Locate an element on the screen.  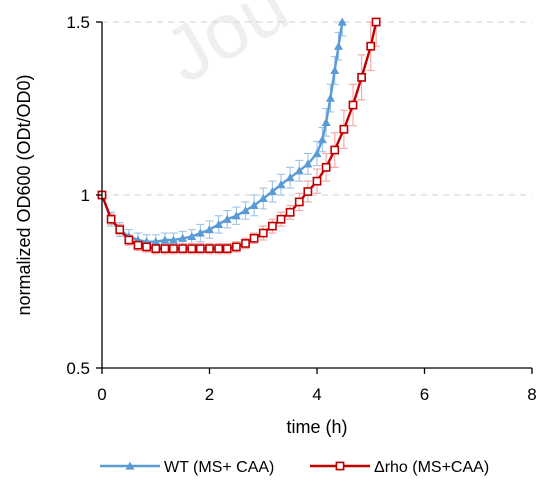
y-tick-label-0: 0.5 is located at coordinates (78, 368).